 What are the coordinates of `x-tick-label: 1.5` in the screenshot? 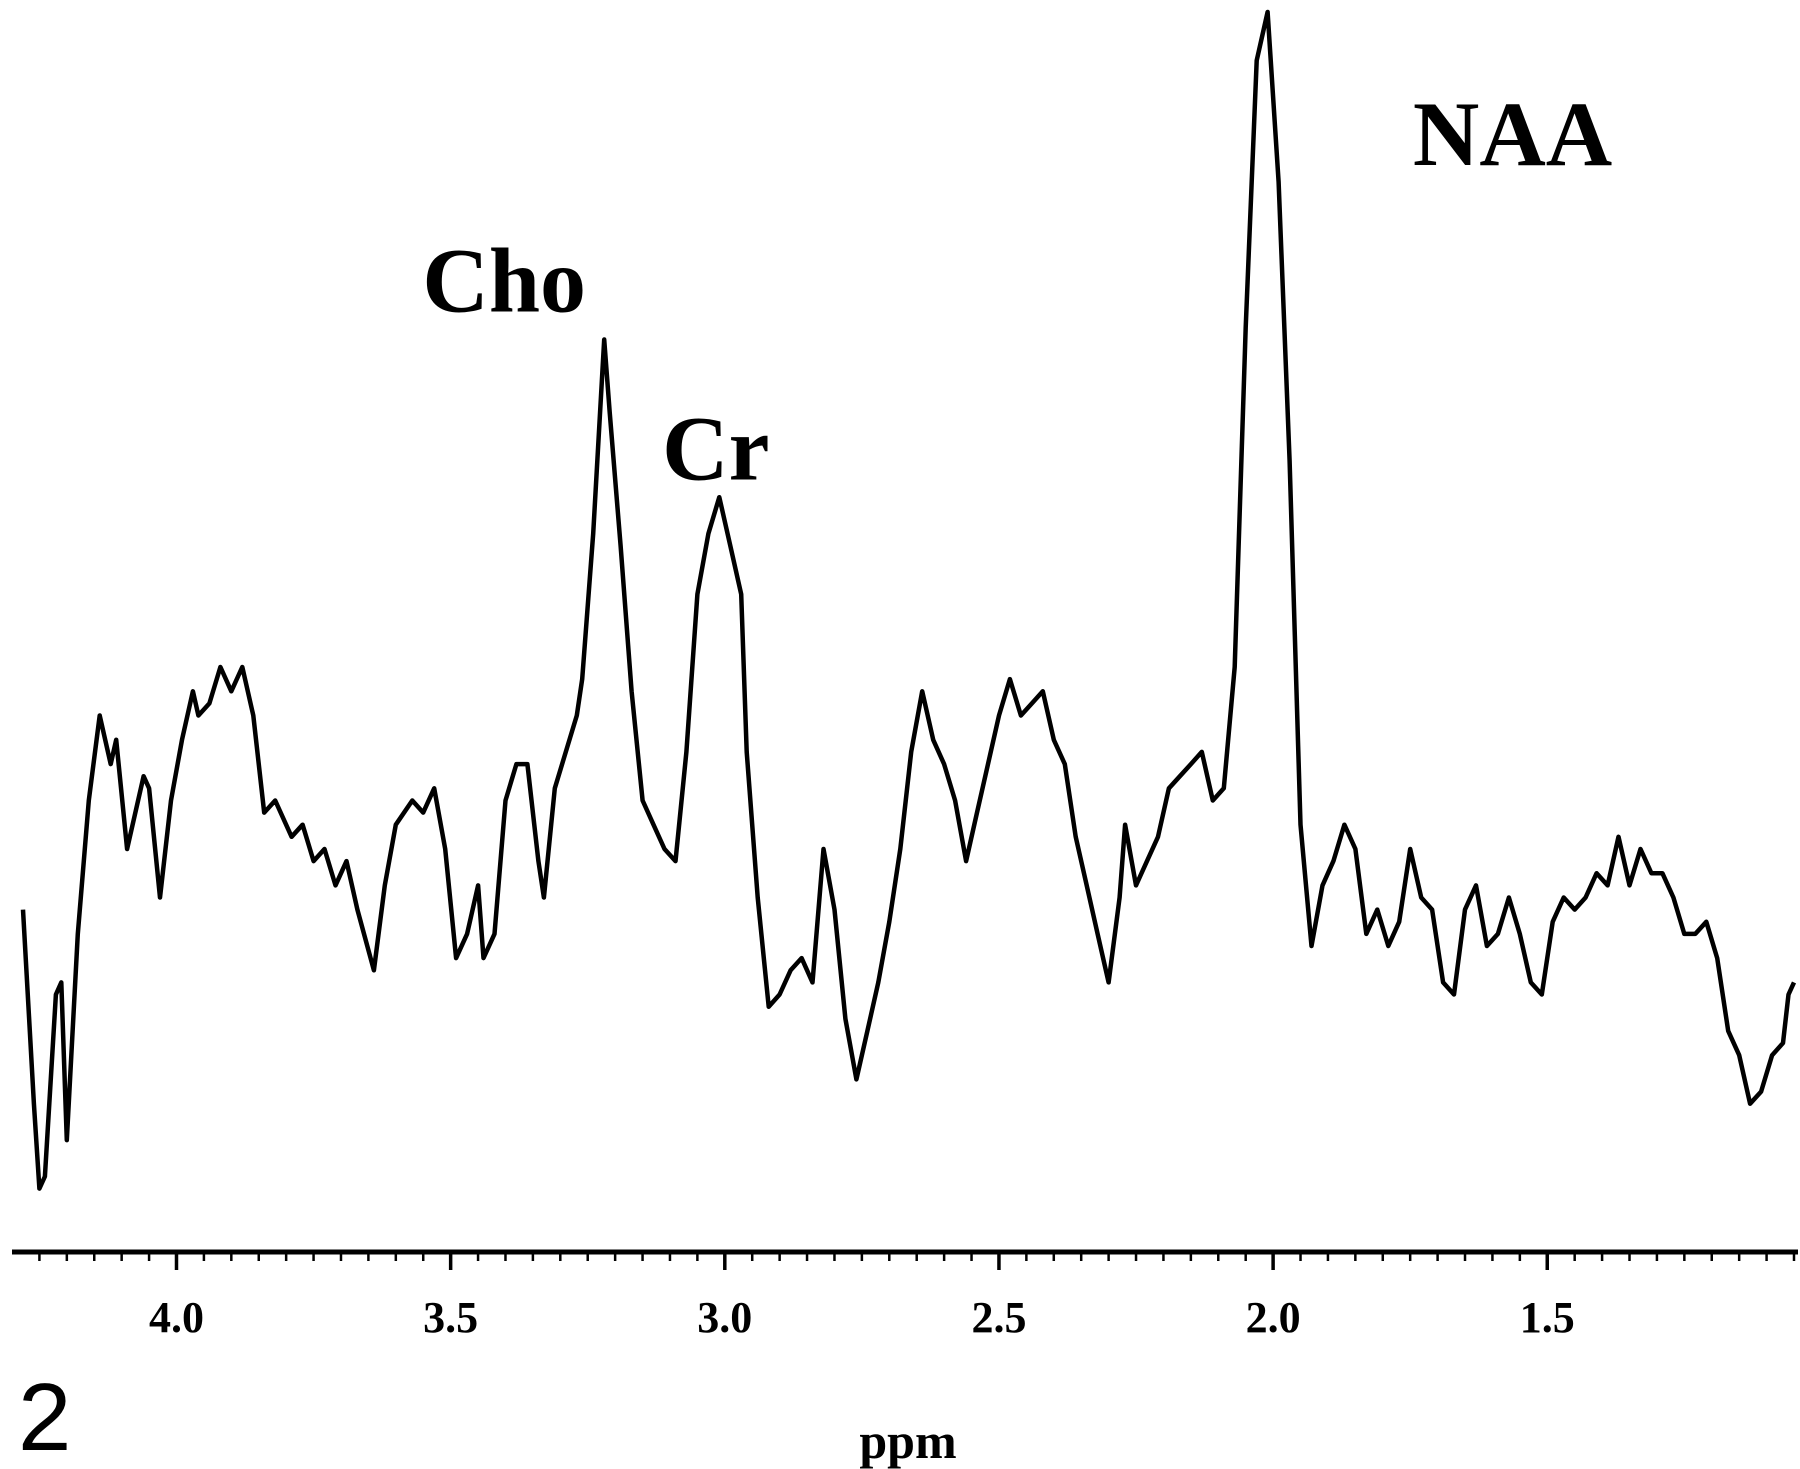 It's located at (1547, 1317).